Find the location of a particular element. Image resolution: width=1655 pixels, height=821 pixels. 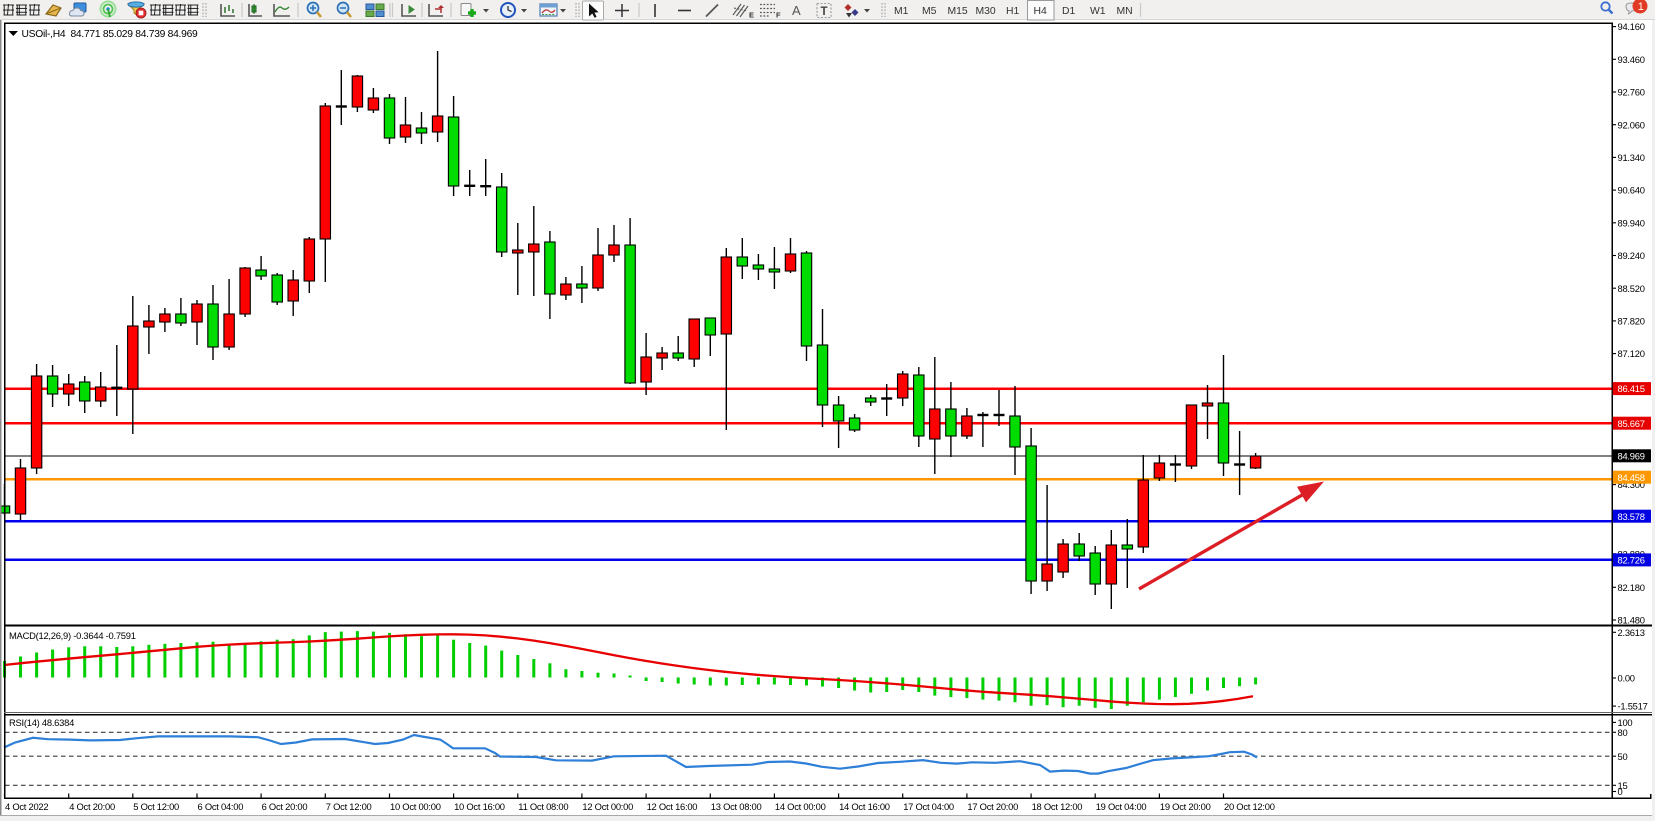

svg-text: 92.060 is located at coordinates (1631, 124).